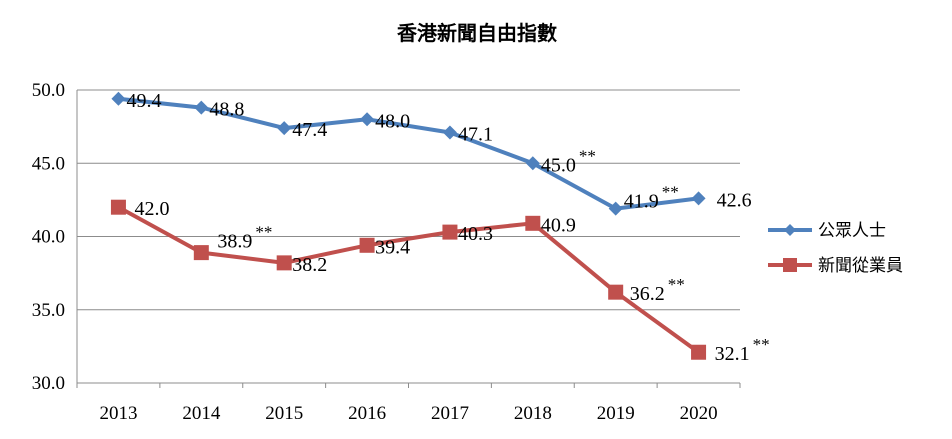 This screenshot has height=439, width=952. I want to click on y-tick-label: 40.0, so click(48, 237).